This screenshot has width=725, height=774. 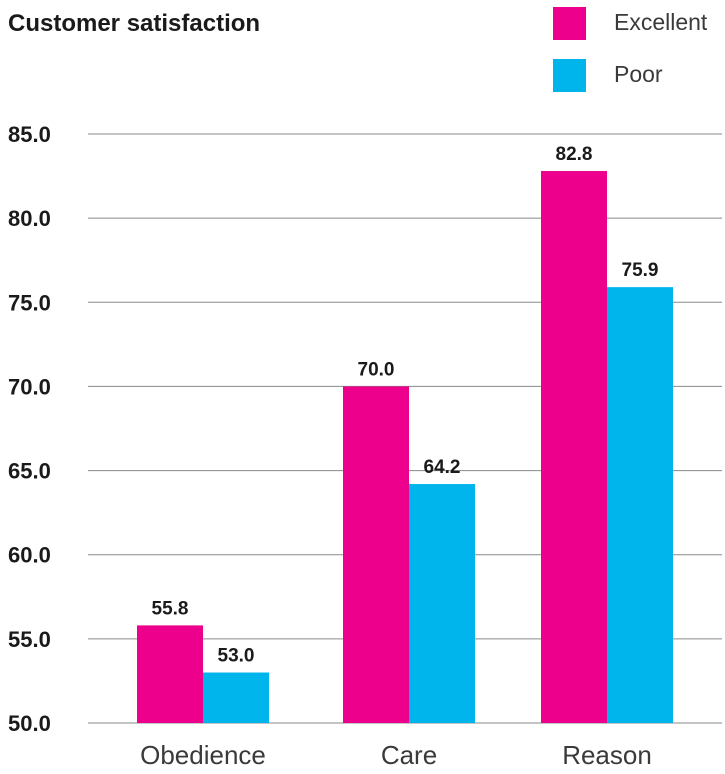 I want to click on data-label-excellent-obedience: 55.8, so click(x=170, y=608).